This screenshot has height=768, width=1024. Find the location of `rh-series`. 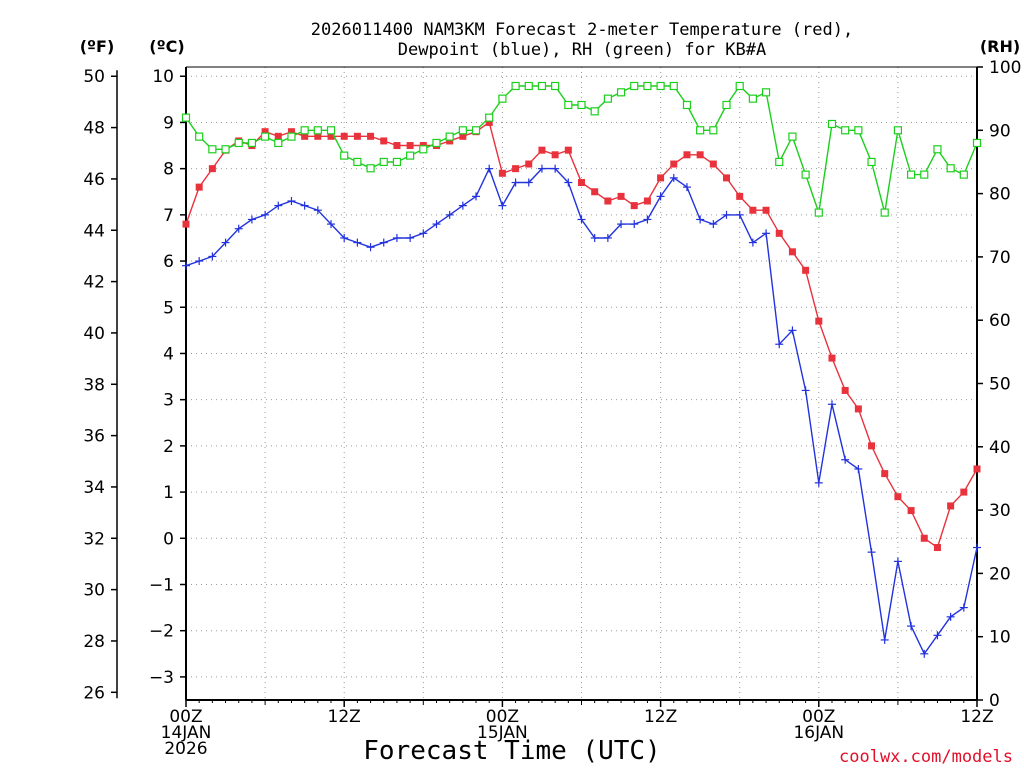

rh-series is located at coordinates (581, 149).